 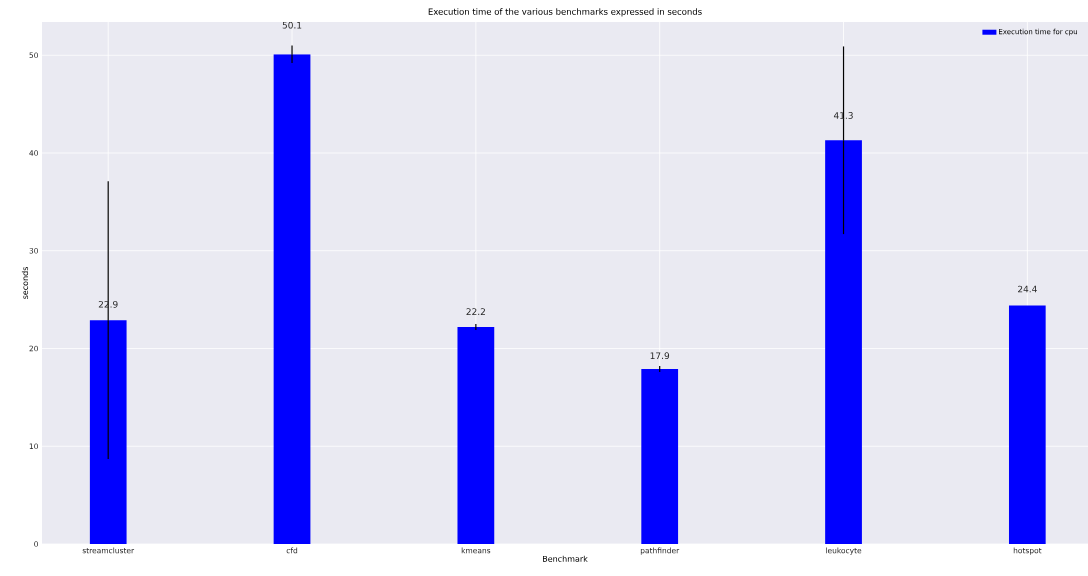 I want to click on chart-title: Execution time of the various benchmarks expressed in seconds, so click(x=565, y=12).